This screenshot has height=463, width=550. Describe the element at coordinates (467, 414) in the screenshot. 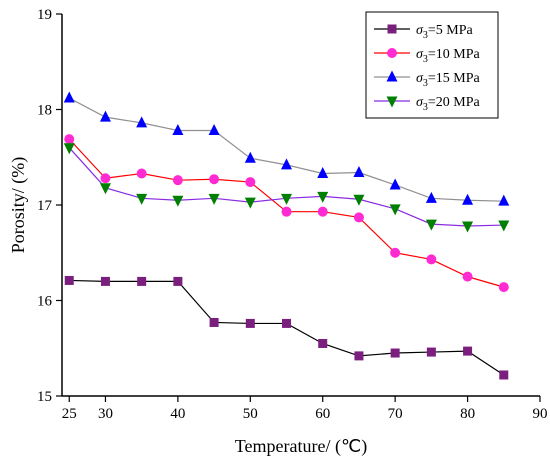

I see `x-tick-label: 80` at that location.